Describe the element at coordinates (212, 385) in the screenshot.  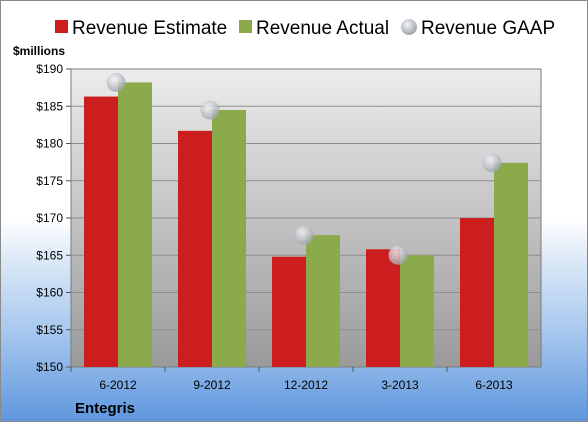
I see `x-tick-label: 9-2012` at that location.